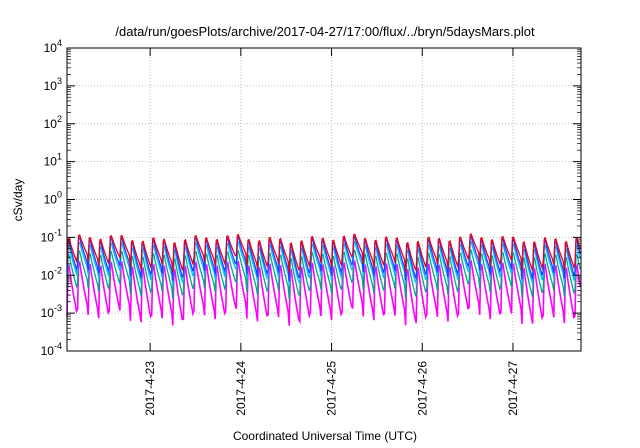 The image size is (640, 448). Describe the element at coordinates (53, 84) in the screenshot. I see `y-tick-label: 10³` at that location.